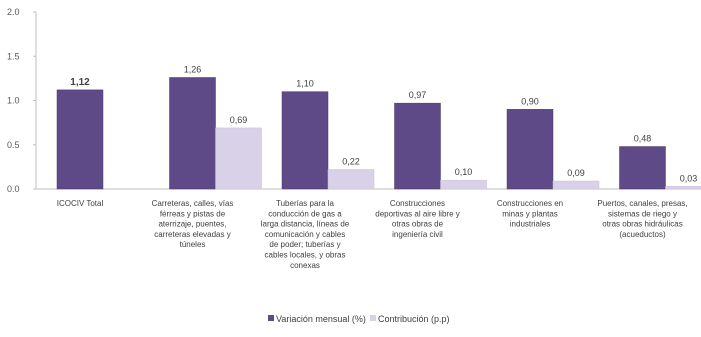  I want to click on category-label: larga distancia, líneas de, so click(305, 224).